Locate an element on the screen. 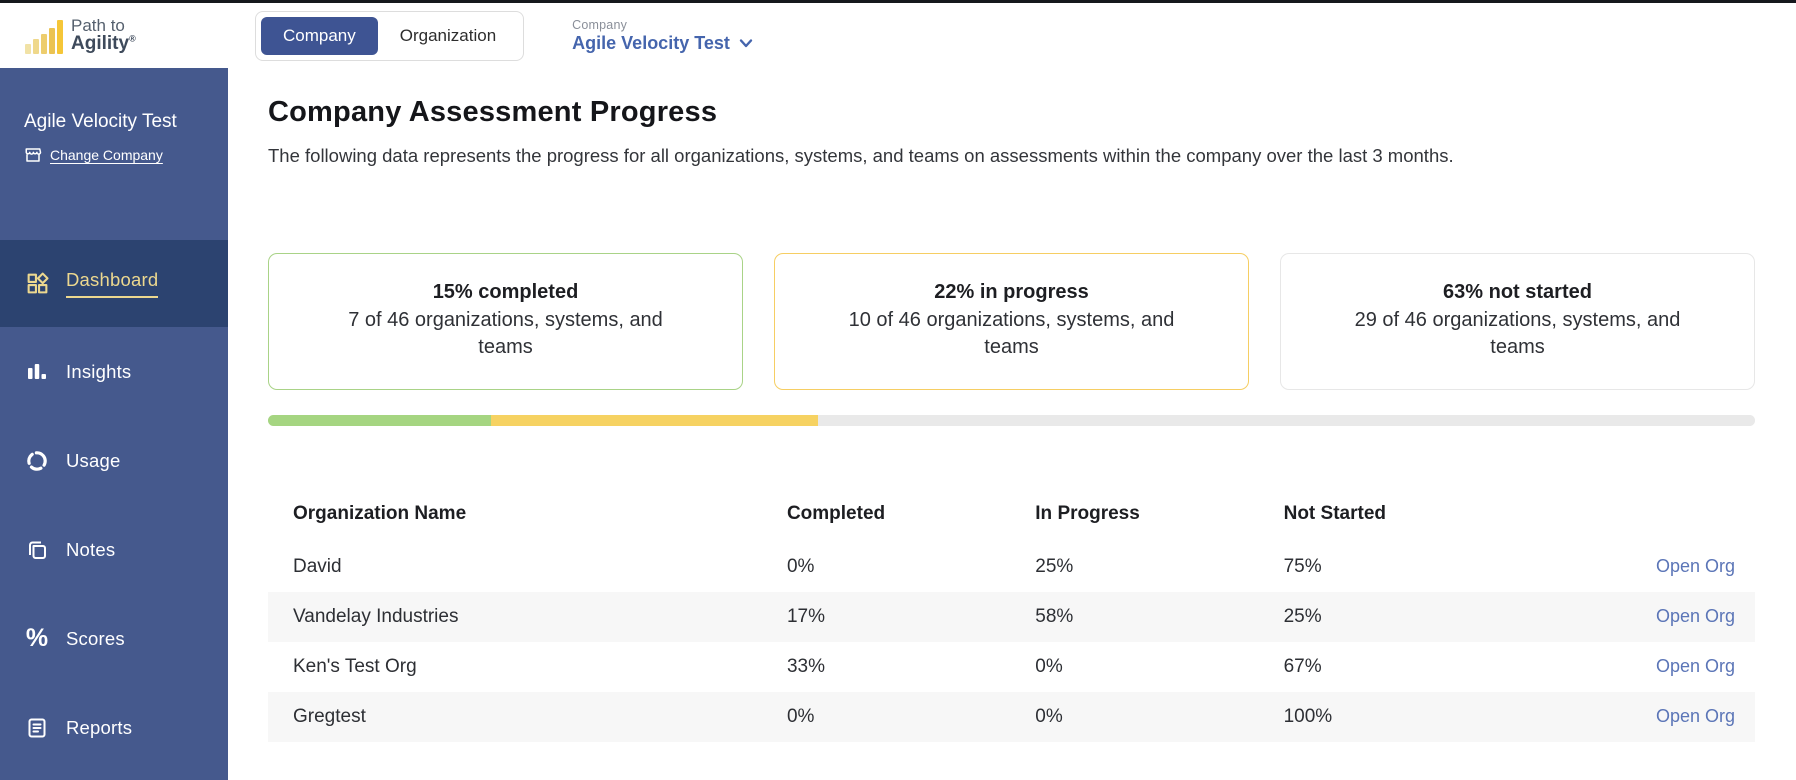  company-organization-toggle: Company Organization is located at coordinates (390, 35).